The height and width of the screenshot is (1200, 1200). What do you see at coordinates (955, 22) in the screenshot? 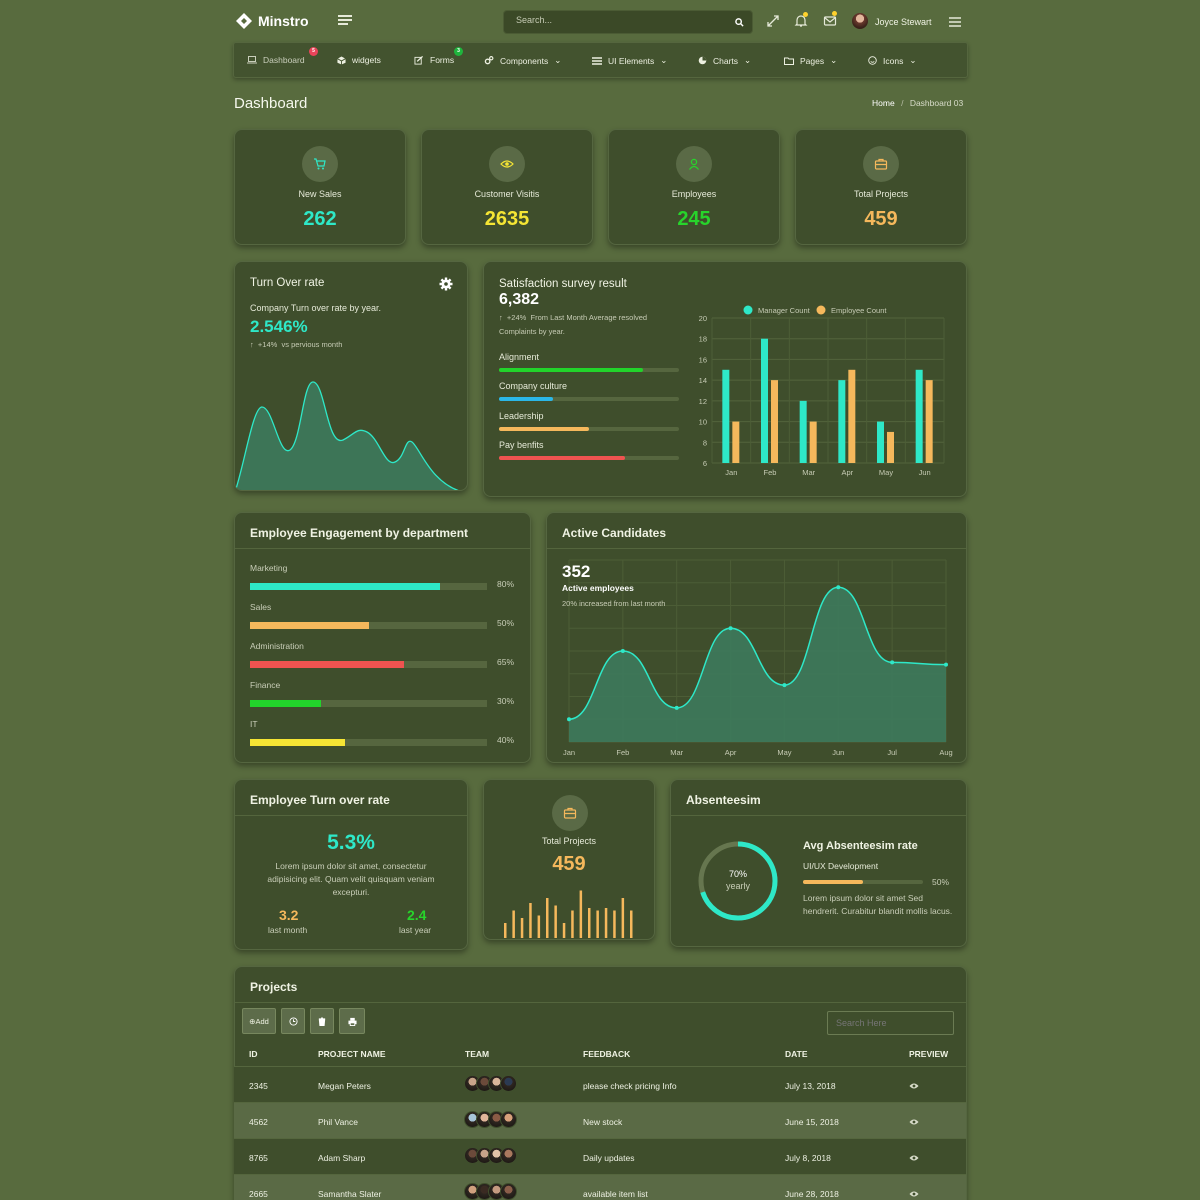
I see `hamburger-menu-icon` at bounding box center [955, 22].